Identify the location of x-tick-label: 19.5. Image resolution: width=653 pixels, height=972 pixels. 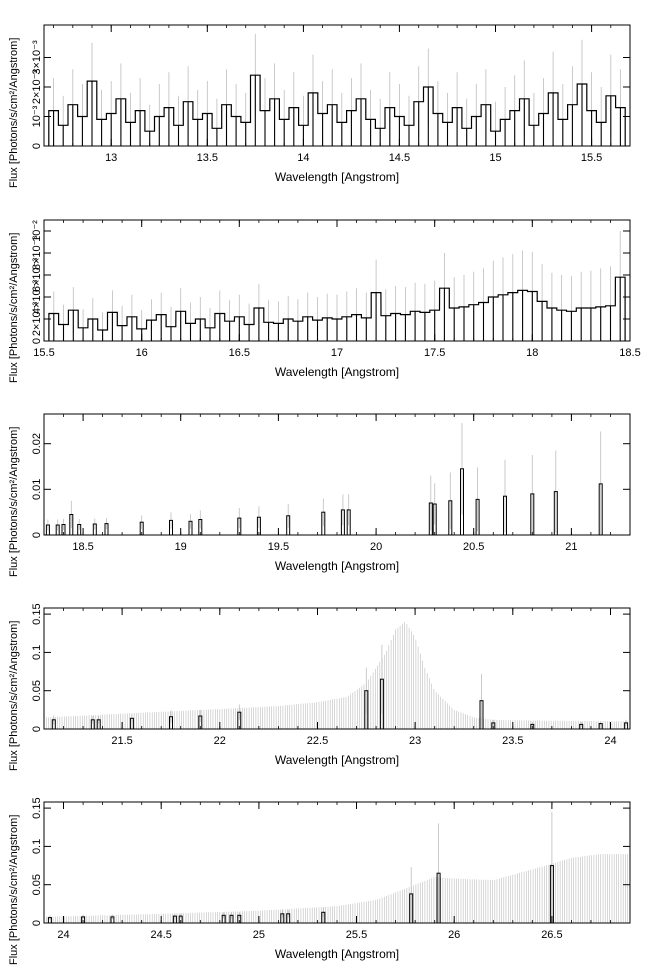
(278, 547).